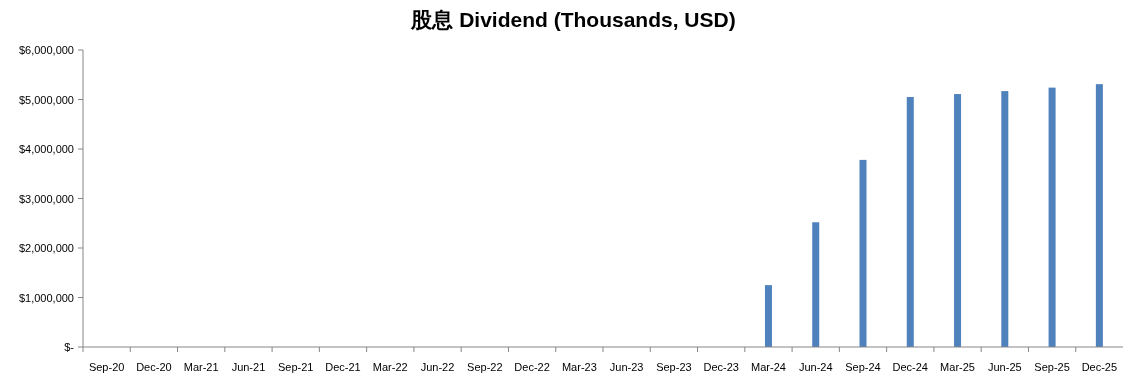  Describe the element at coordinates (815, 367) in the screenshot. I see `x-tick-label: Jun-24` at that location.